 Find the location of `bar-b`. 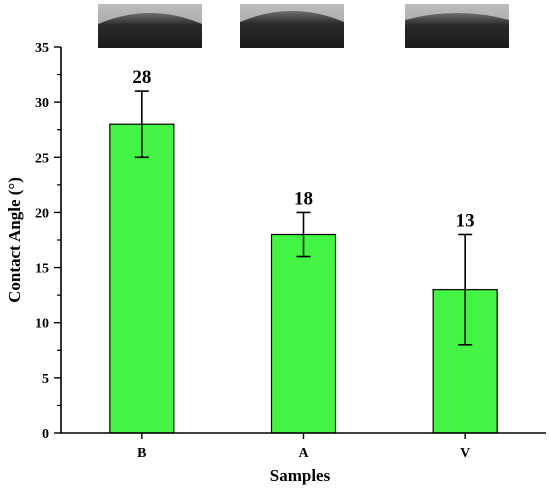

bar-b is located at coordinates (142, 278).